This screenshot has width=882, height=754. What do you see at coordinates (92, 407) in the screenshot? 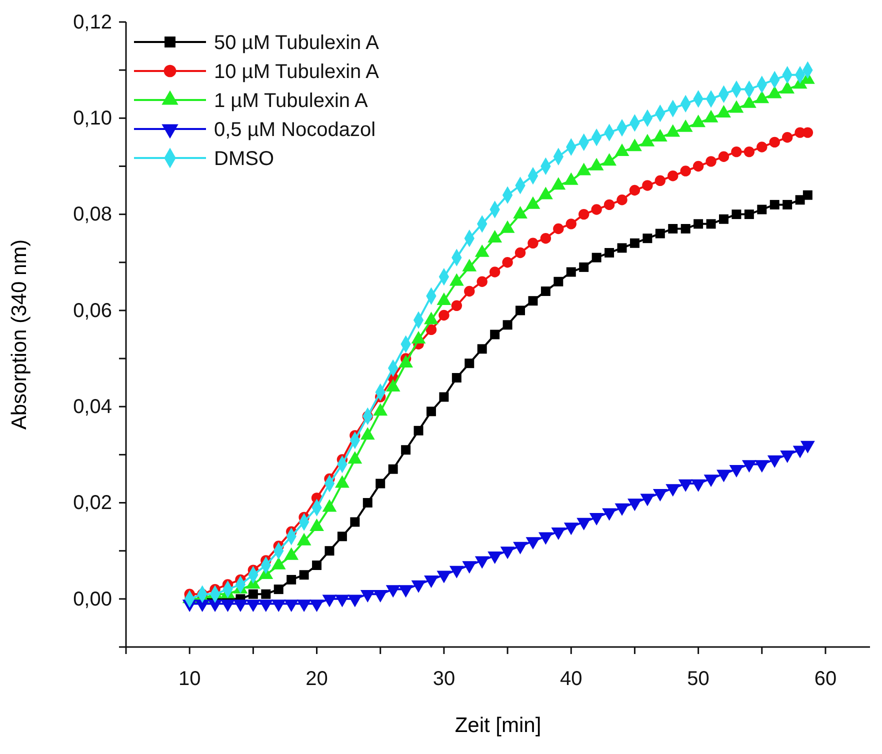
I see `y-tick-label: 0,04` at bounding box center [92, 407].